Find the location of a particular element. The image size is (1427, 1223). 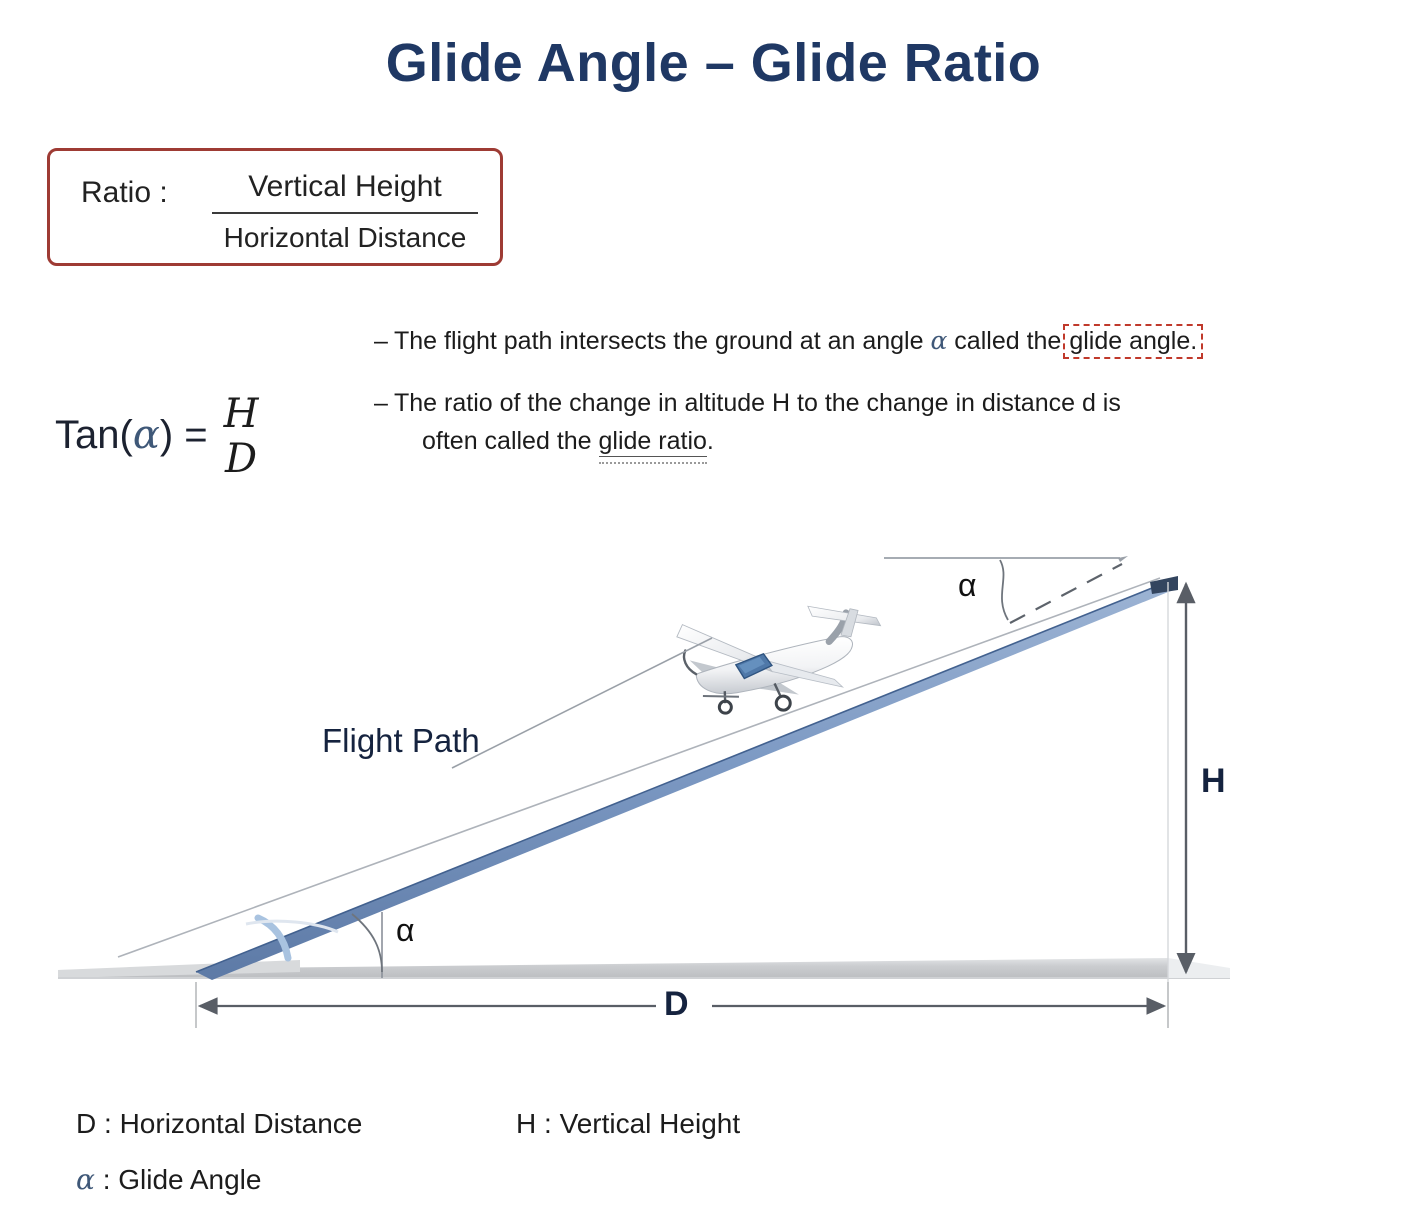

upper-alpha-arc is located at coordinates (1004, 590).